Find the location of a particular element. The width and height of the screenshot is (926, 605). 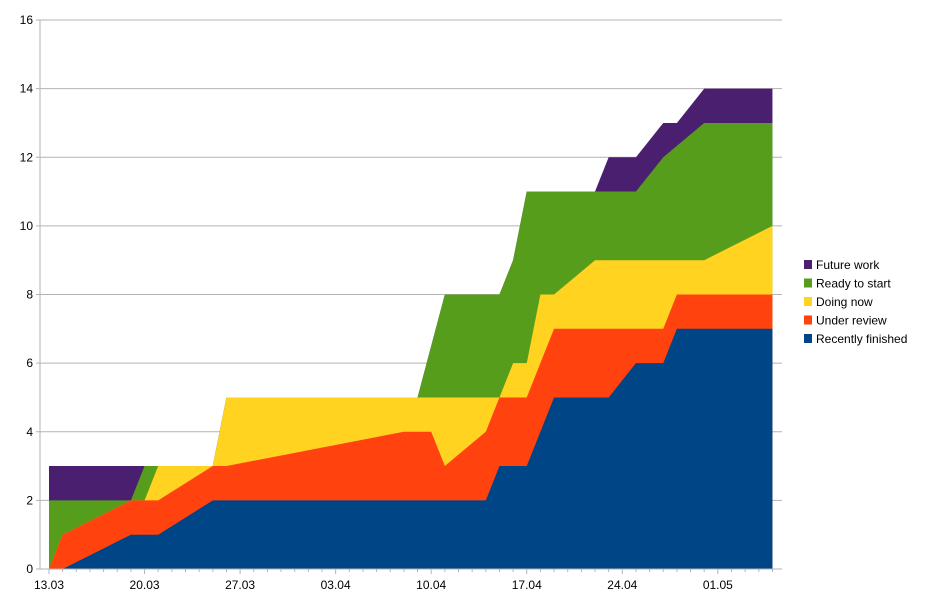

x-tick-label: 27.03 is located at coordinates (240, 585).